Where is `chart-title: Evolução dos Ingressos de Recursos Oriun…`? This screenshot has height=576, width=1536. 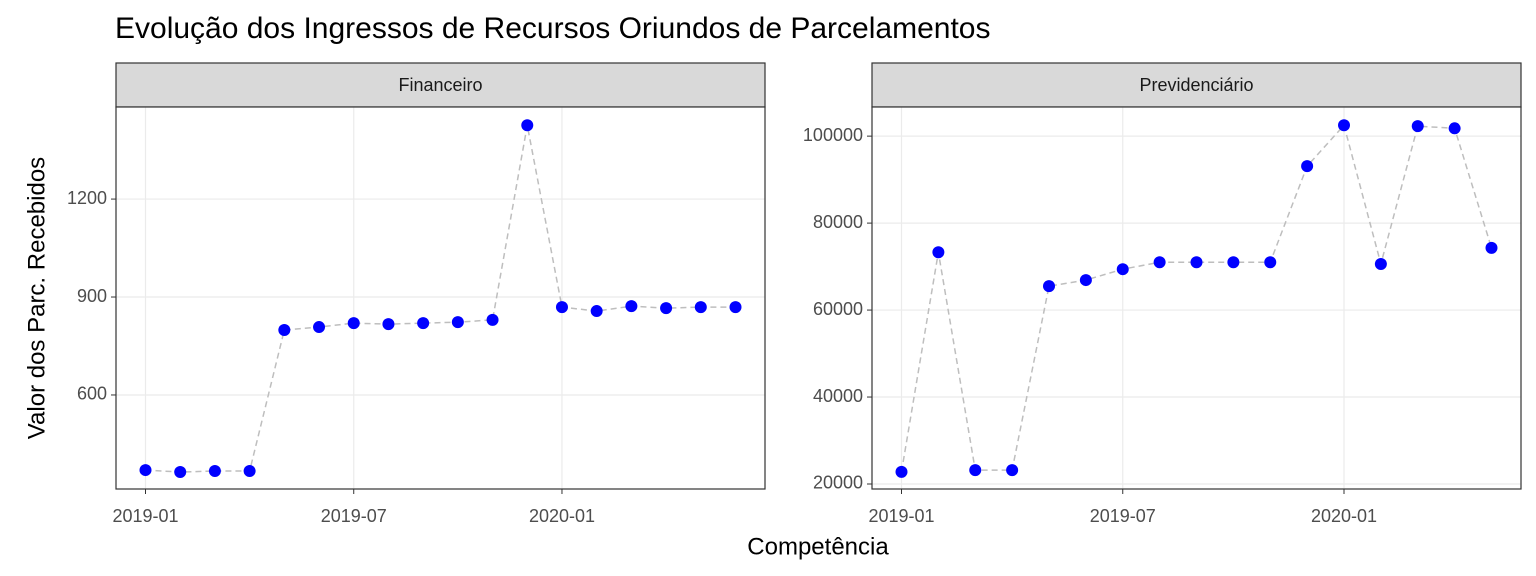
chart-title: Evolução dos Ingressos de Recursos Oriun… is located at coordinates (552, 28).